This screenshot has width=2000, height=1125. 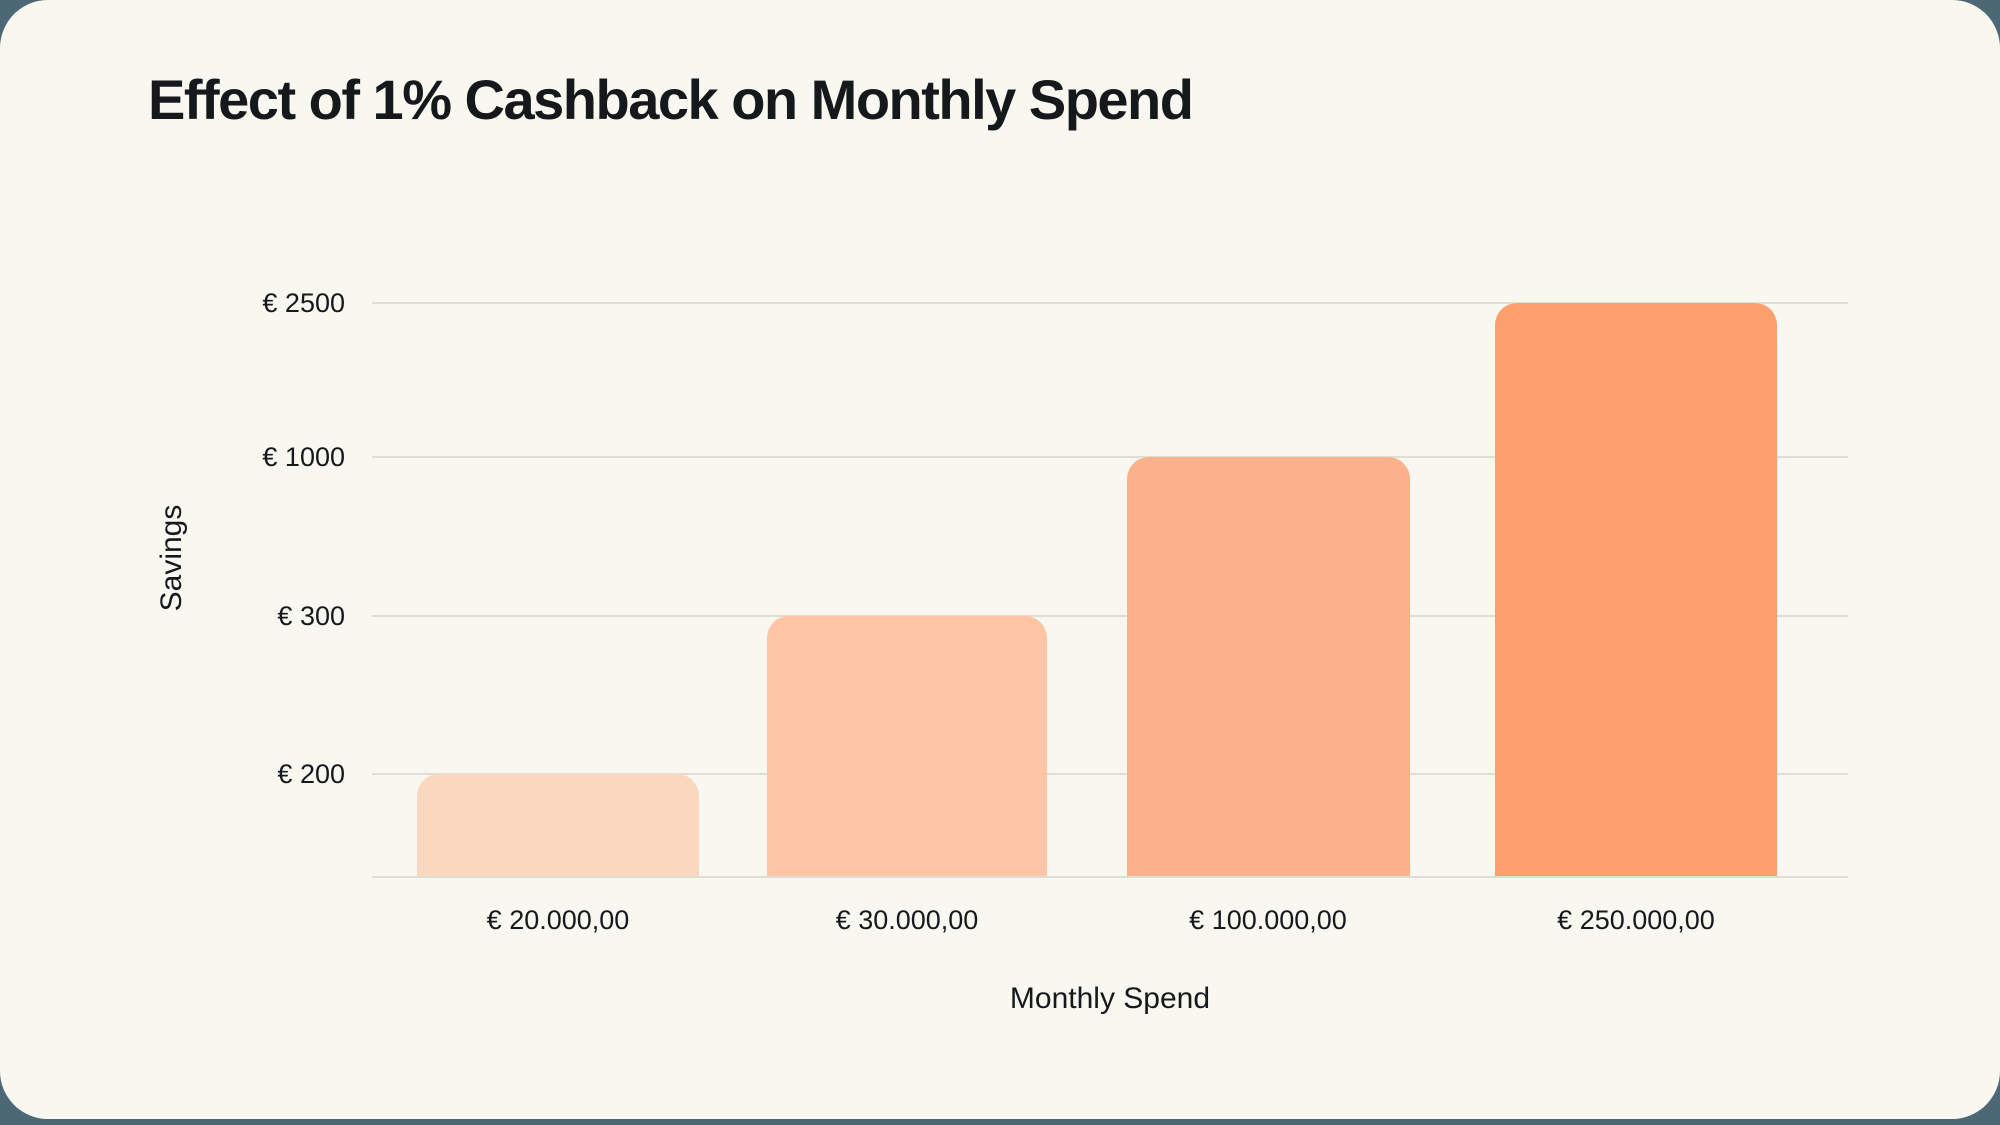 I want to click on y-tick-300: € 300, so click(x=311, y=616).